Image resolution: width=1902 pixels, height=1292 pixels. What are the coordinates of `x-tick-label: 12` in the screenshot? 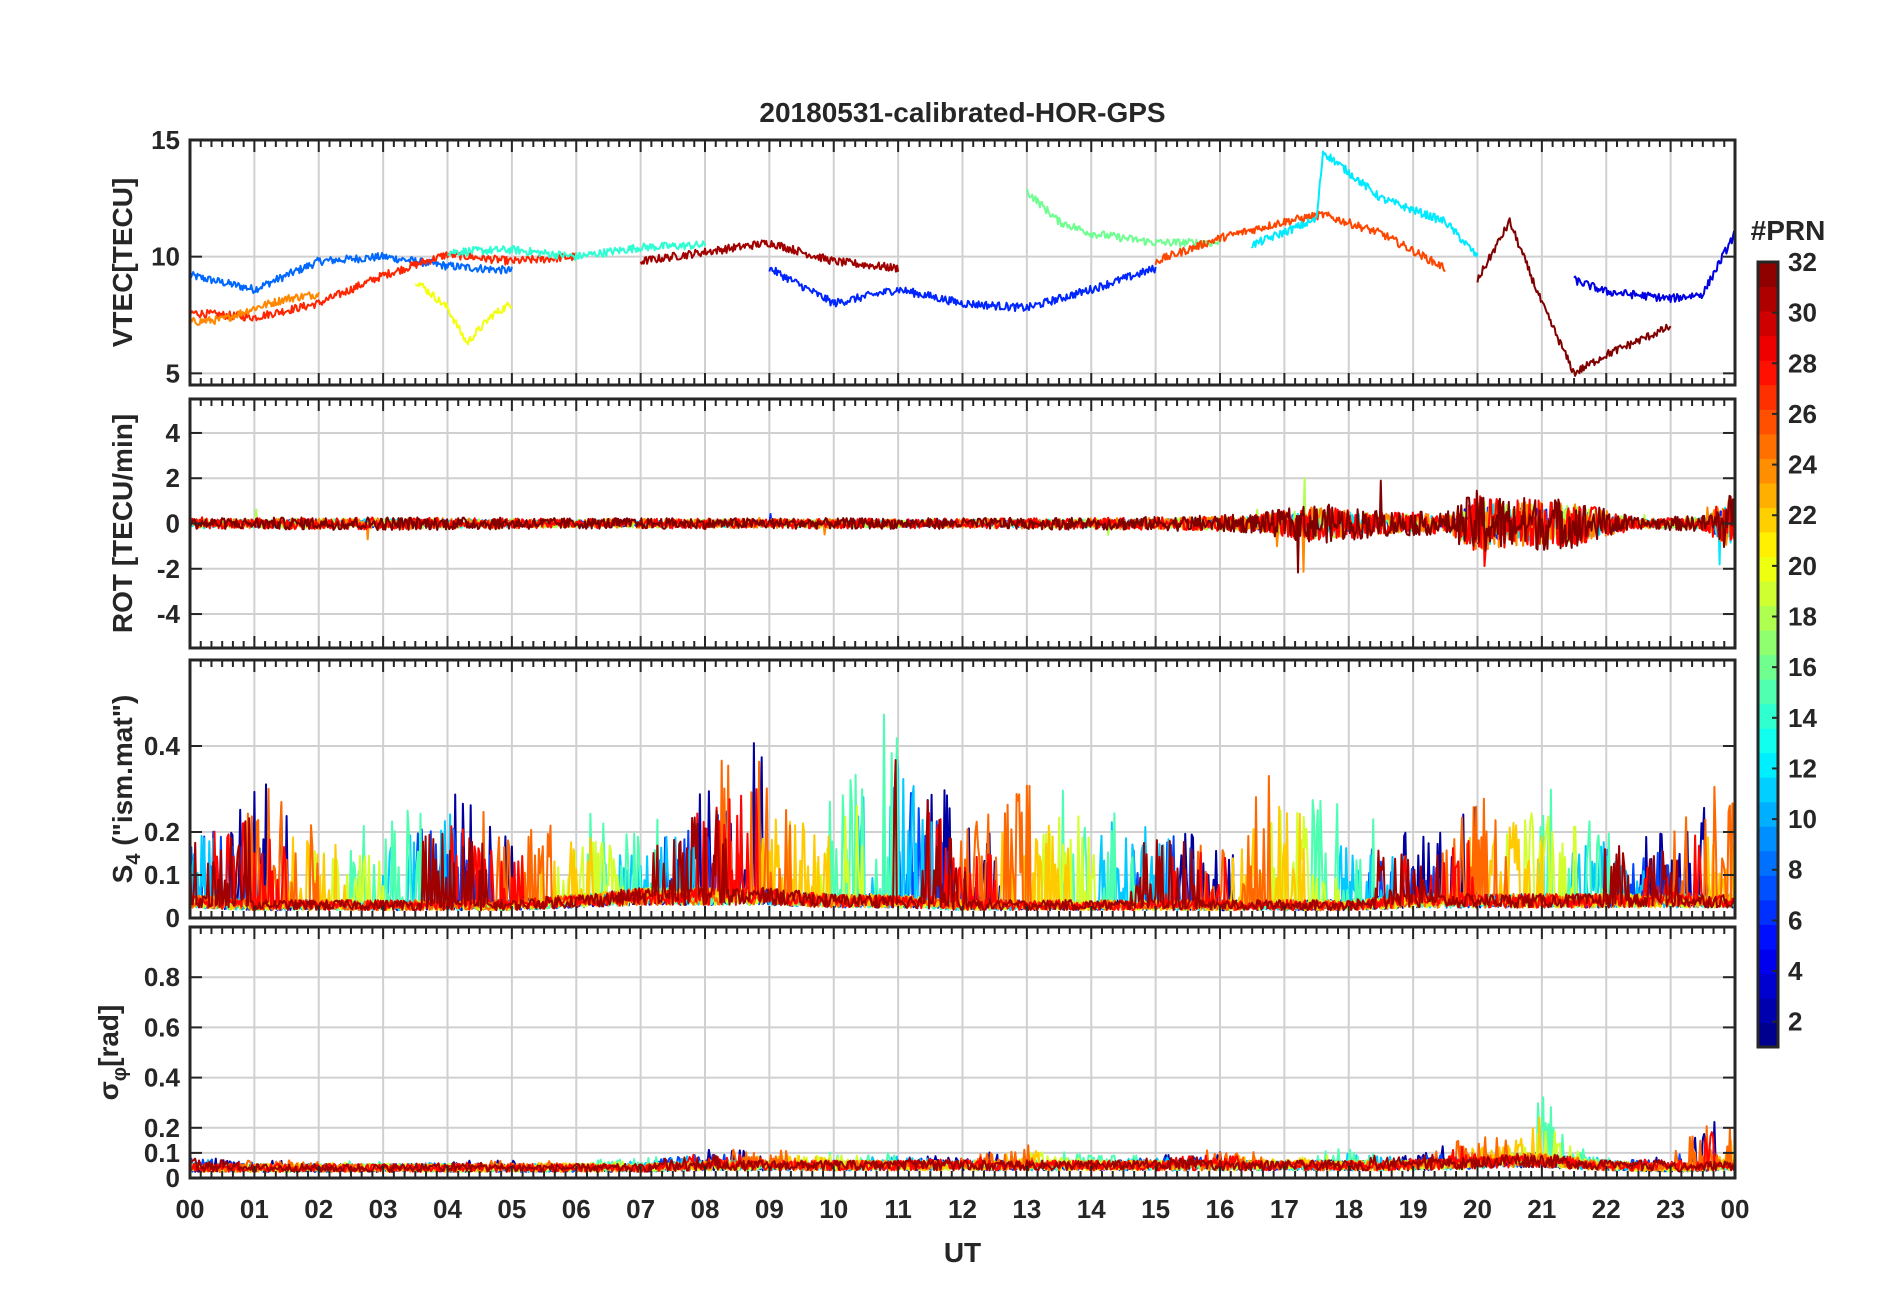 It's located at (962, 1209).